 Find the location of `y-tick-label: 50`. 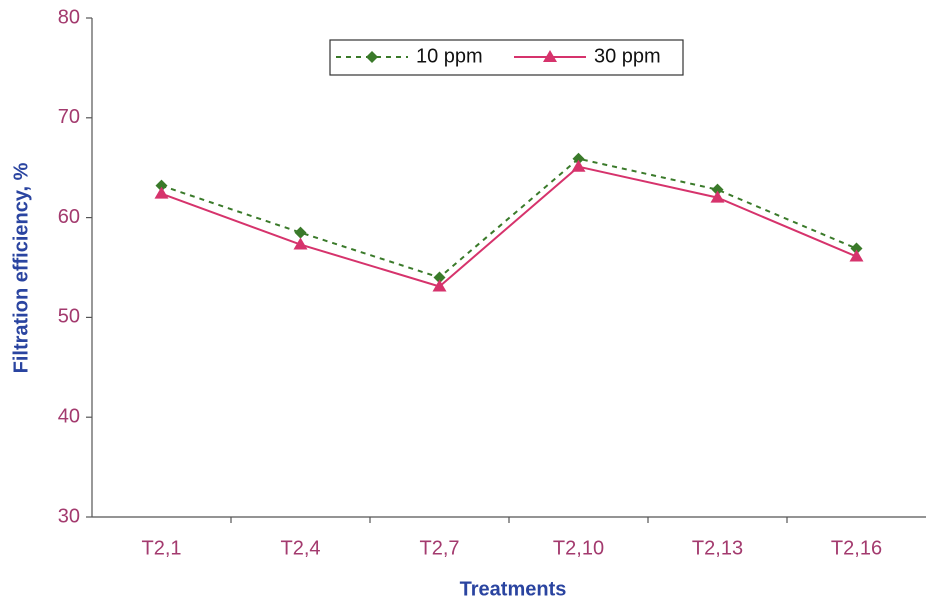

y-tick-label: 50 is located at coordinates (69, 317).